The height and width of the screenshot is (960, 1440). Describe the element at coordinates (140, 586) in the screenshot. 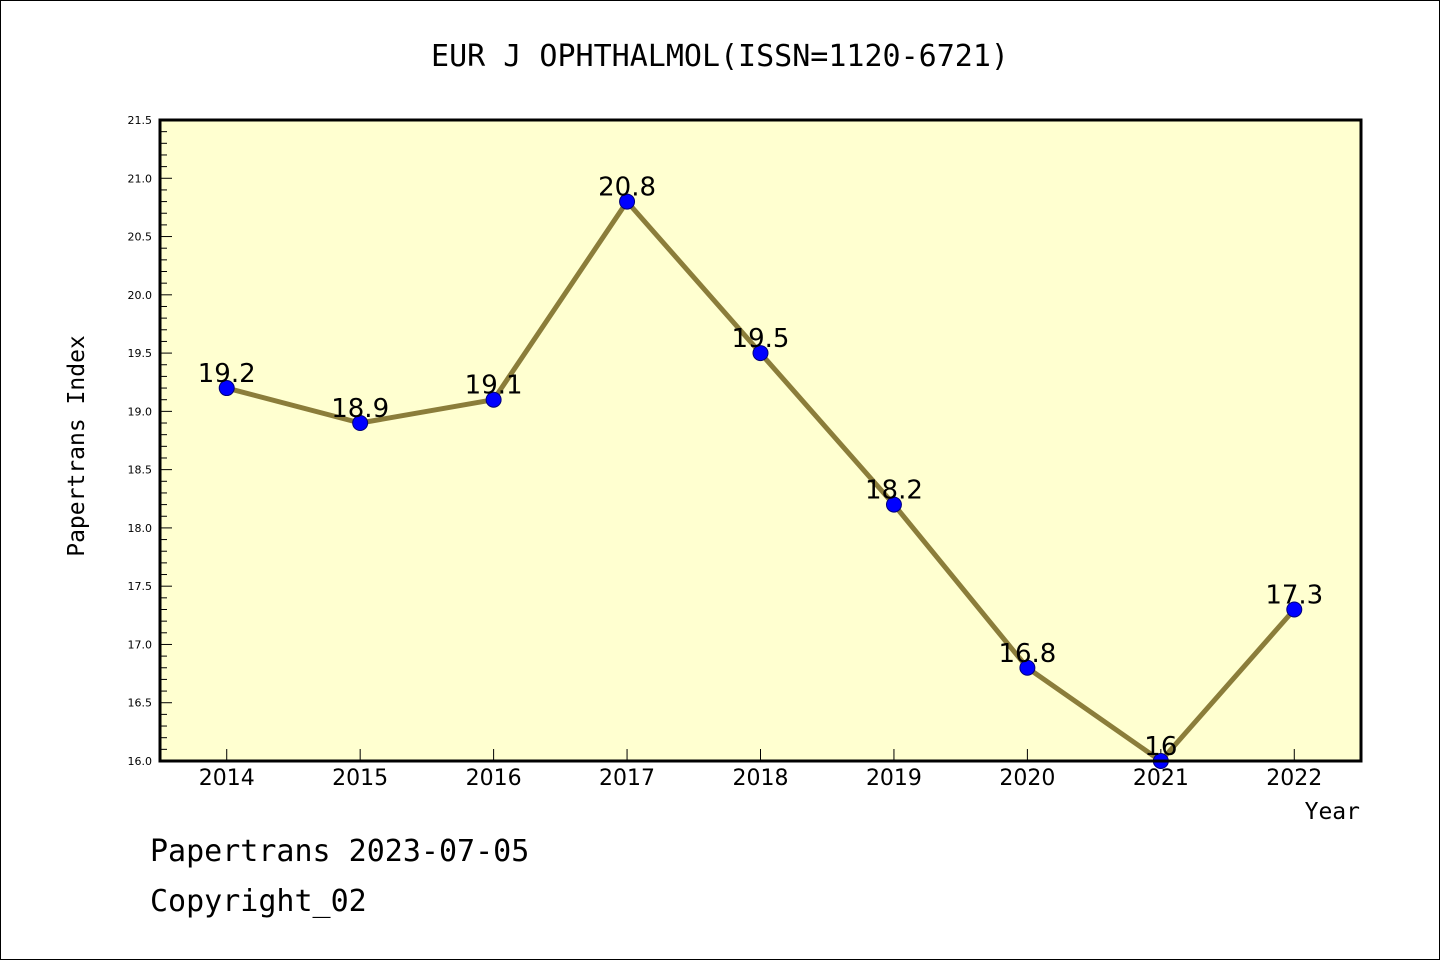

I see `y-tick-label: 17.5` at that location.